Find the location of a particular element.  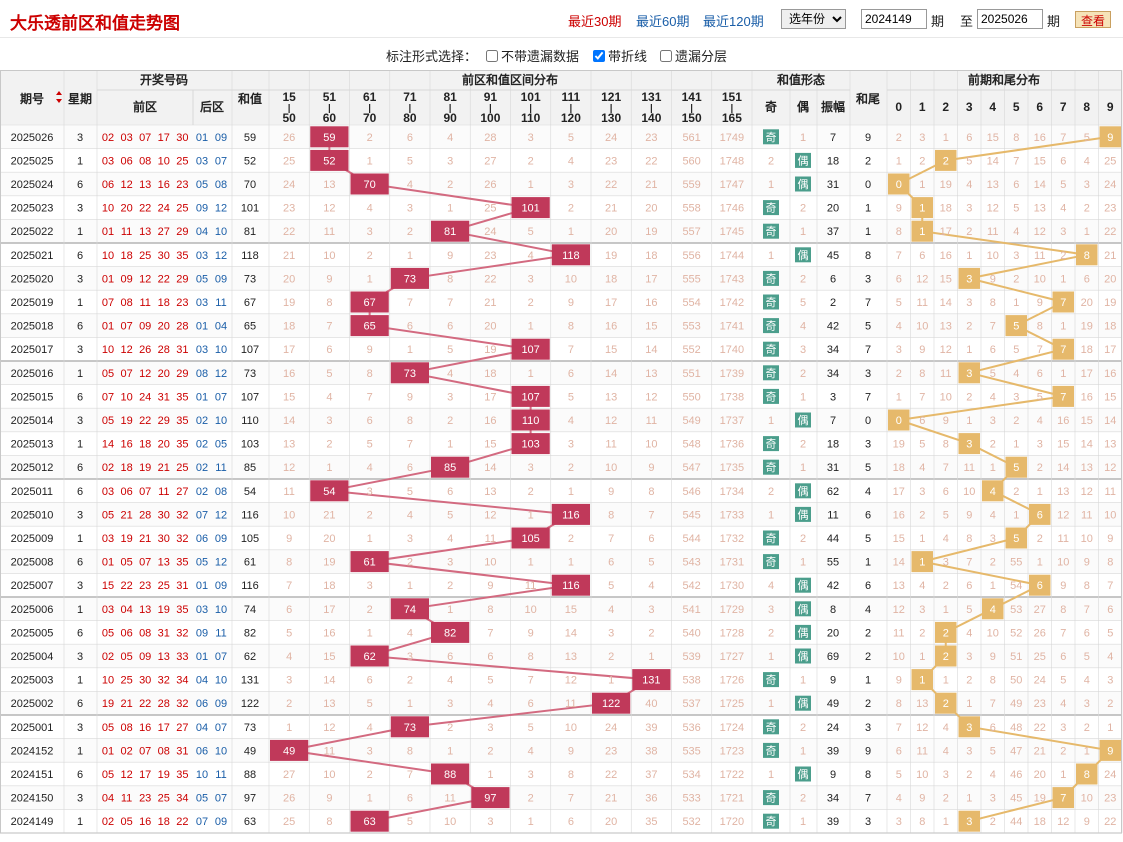

back-number: 09 is located at coordinates (202, 633).